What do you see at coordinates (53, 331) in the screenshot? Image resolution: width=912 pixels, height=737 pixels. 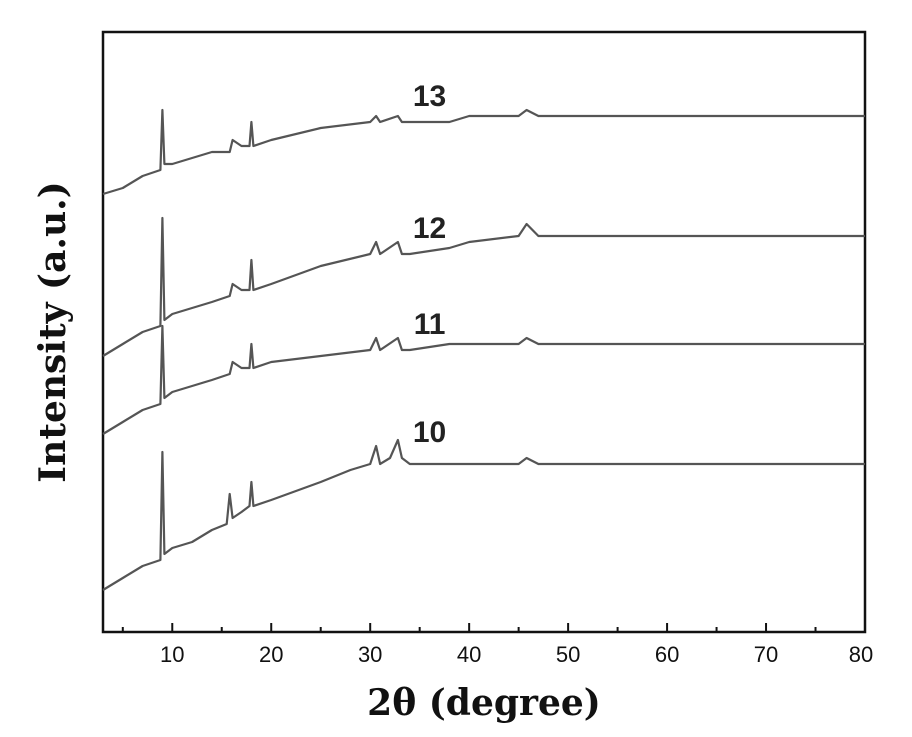 I see `y-axis-label: Intensity (a.u.)` at bounding box center [53, 331].